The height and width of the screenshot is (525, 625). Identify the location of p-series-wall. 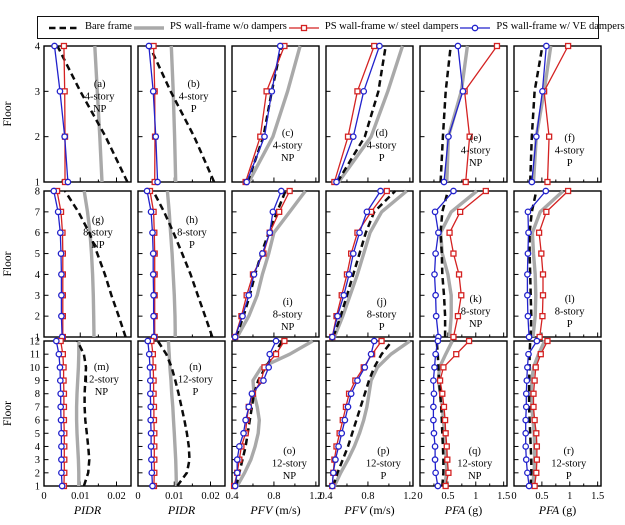
(371, 413).